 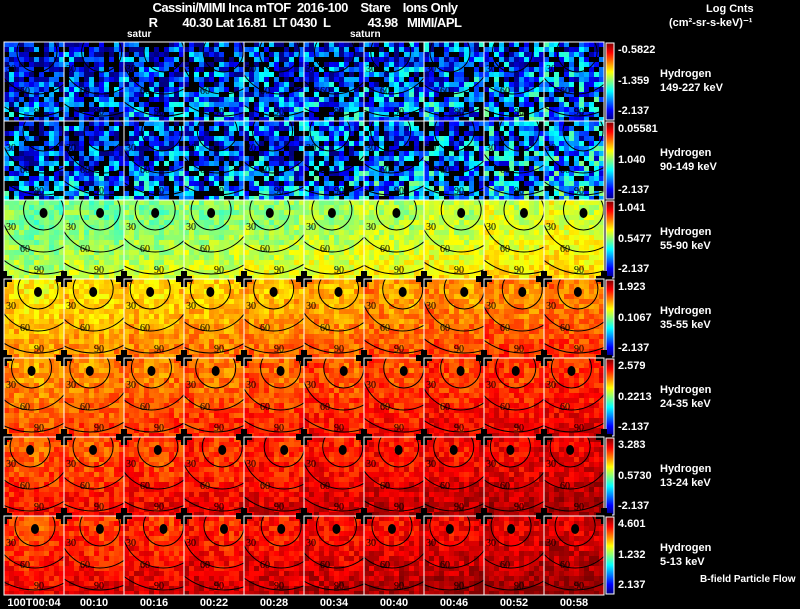 I want to click on contour-label: 60, so click(x=325, y=91).